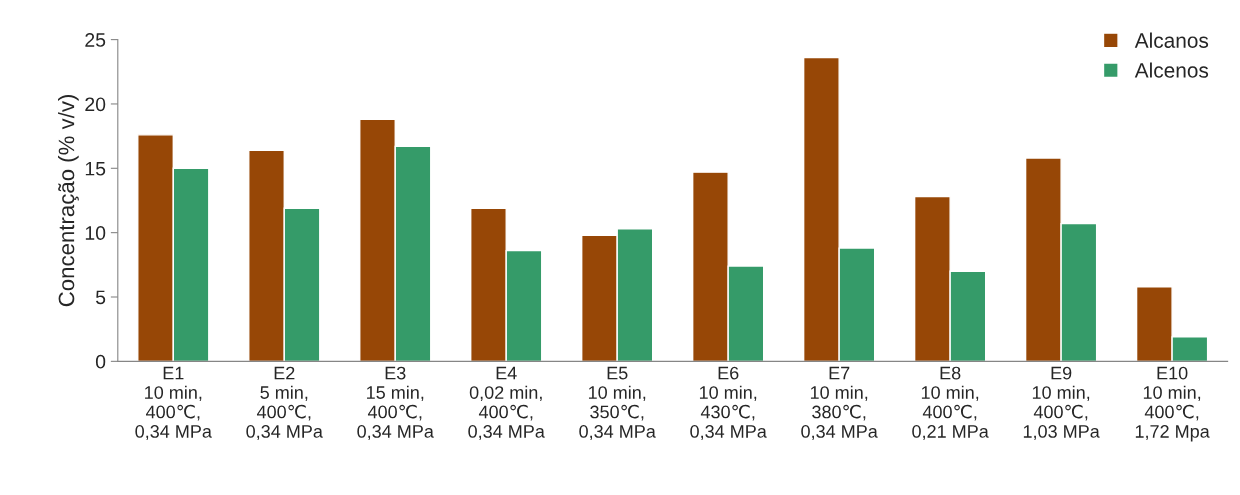 The width and height of the screenshot is (1240, 495). Describe the element at coordinates (95, 168) in the screenshot. I see `y-tick-label: 15` at that location.